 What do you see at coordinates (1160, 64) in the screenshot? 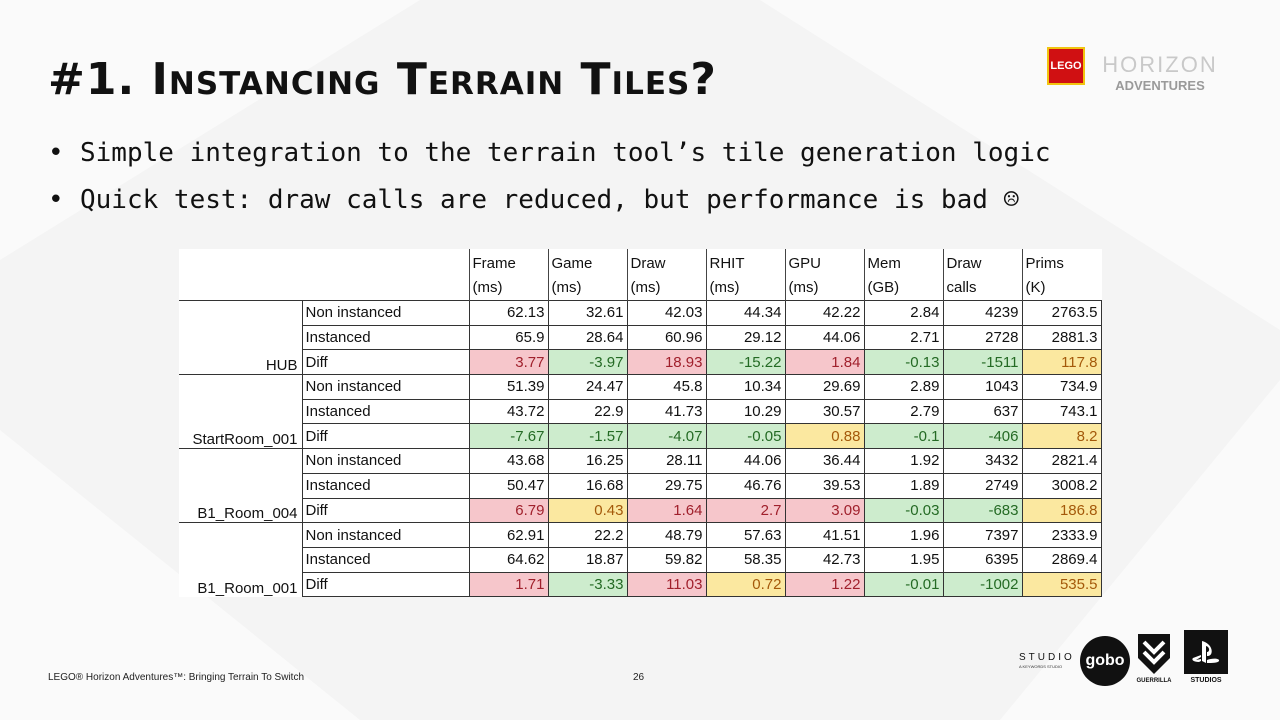
I see `horizon-logo-text: HORIZON` at bounding box center [1160, 64].